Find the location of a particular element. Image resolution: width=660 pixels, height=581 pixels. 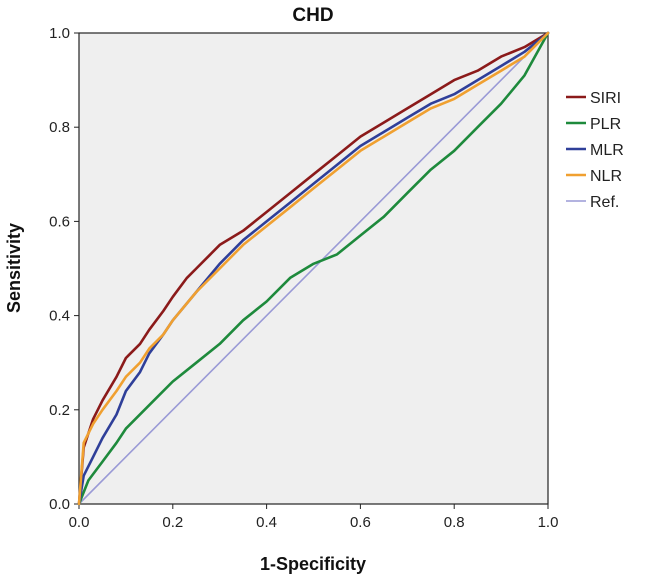

y-tick-label: 0.8 is located at coordinates (59, 127).